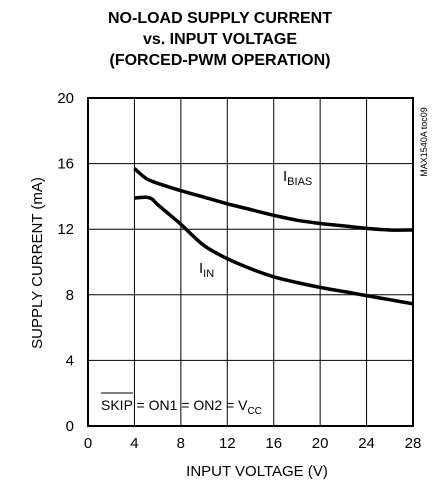 This screenshot has height=487, width=440. Describe the element at coordinates (208, 274) in the screenshot. I see `series-label-iin-sub: IN` at that location.